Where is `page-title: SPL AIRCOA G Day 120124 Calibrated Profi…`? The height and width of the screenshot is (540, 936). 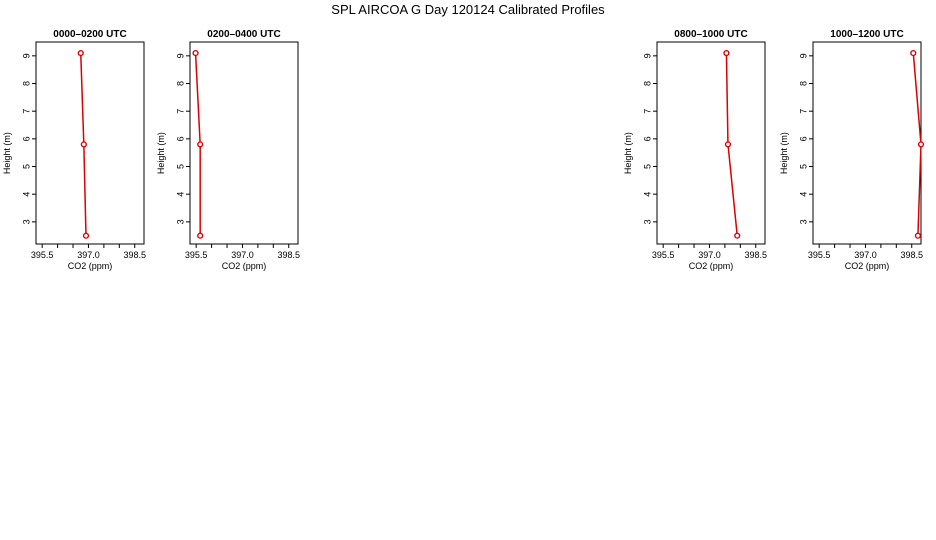 page-title: SPL AIRCOA G Day 120124 Calibrated Profi… is located at coordinates (468, 9).